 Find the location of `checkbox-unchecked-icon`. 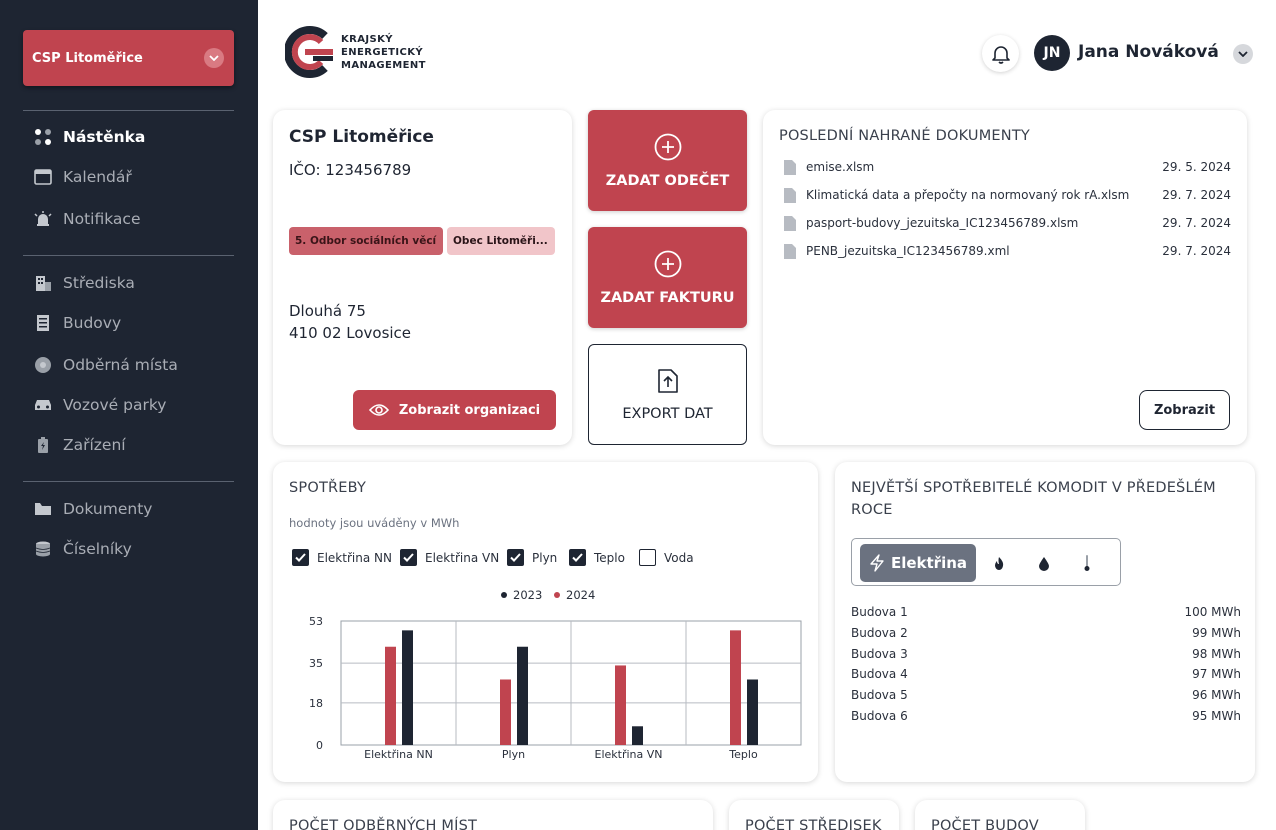

checkbox-unchecked-icon is located at coordinates (647, 557).